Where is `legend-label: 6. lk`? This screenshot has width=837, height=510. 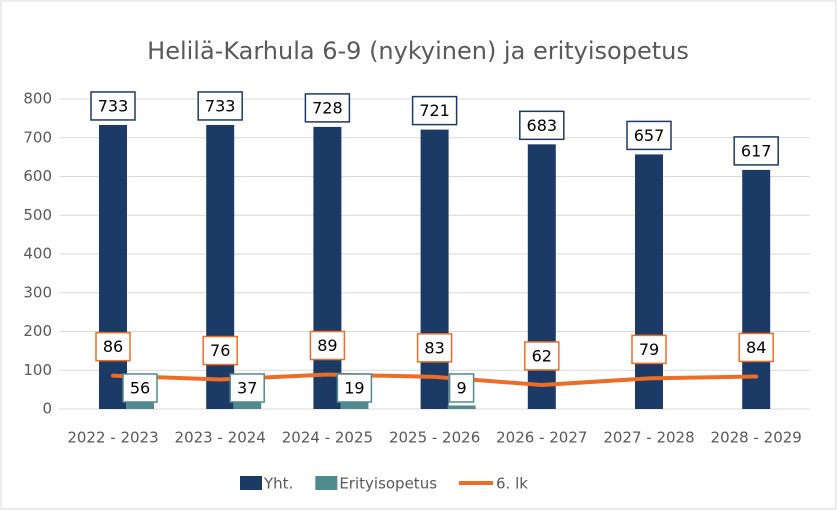 legend-label: 6. lk is located at coordinates (512, 484).